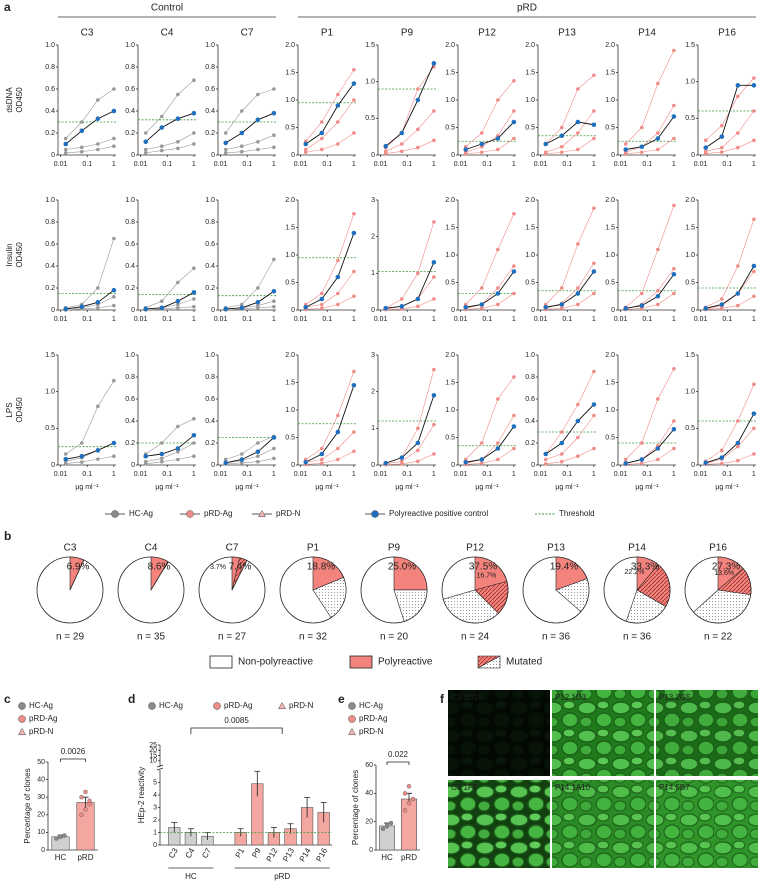 The width and height of the screenshot is (762, 885). Describe the element at coordinates (41, 832) in the screenshot. I see `y-tick-label: 10` at that location.